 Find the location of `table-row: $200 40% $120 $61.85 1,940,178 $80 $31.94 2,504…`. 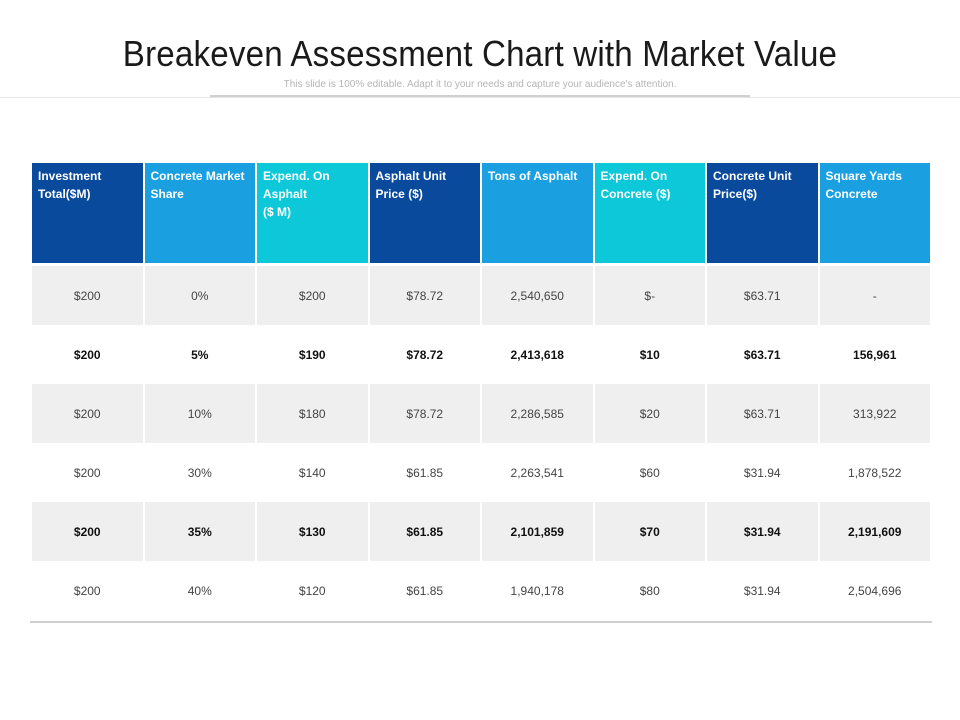

table-row: $200 40% $120 $61.85 1,940,178 $80 $31.94 2,504… is located at coordinates (481, 590).